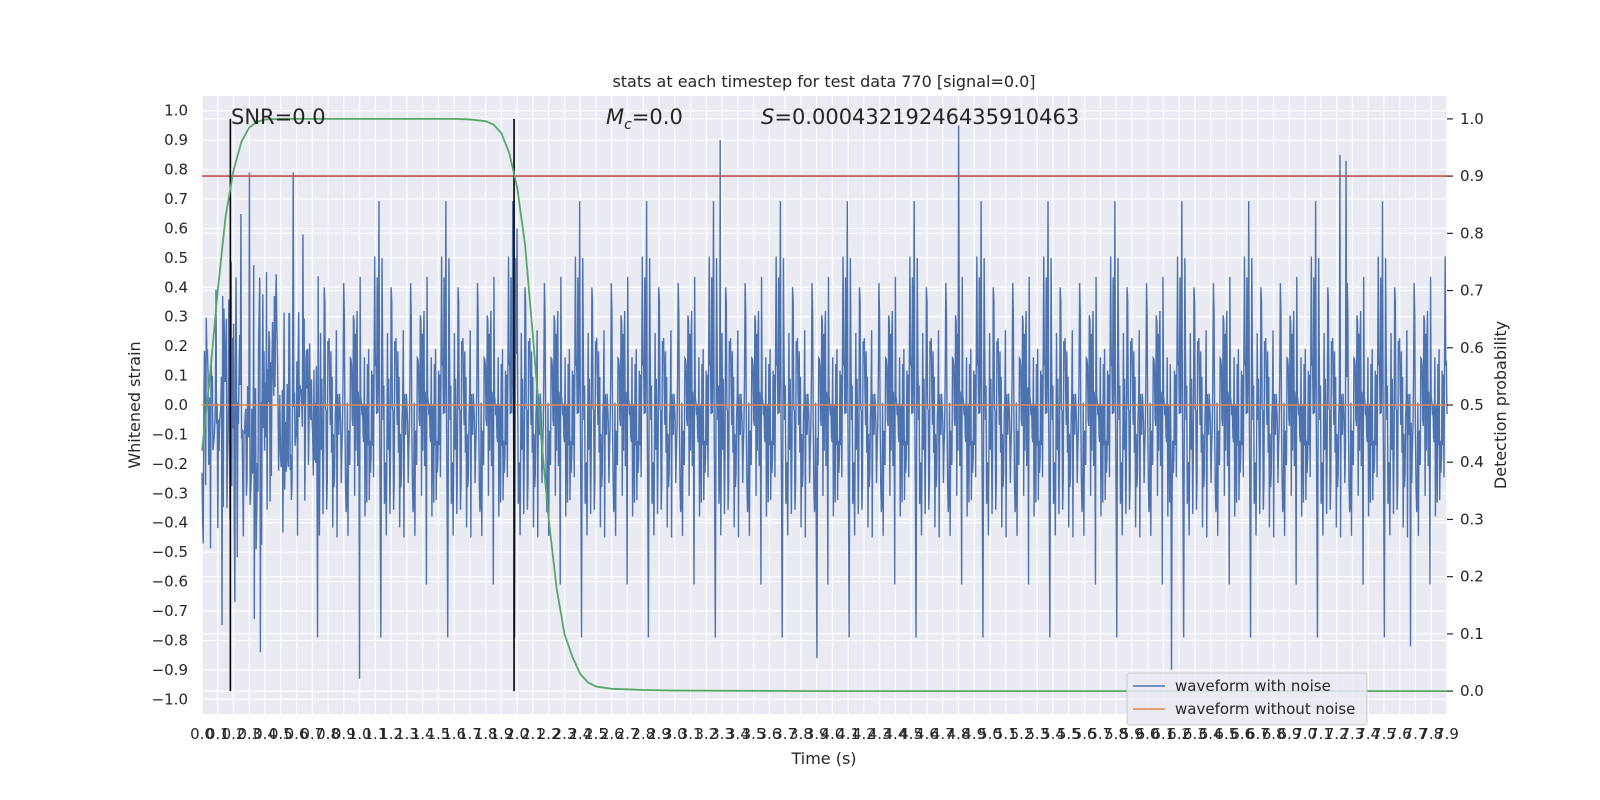 This screenshot has height=800, width=1600. Describe the element at coordinates (218, 734) in the screenshot. I see `x-tick-label: 0.1` at that location.